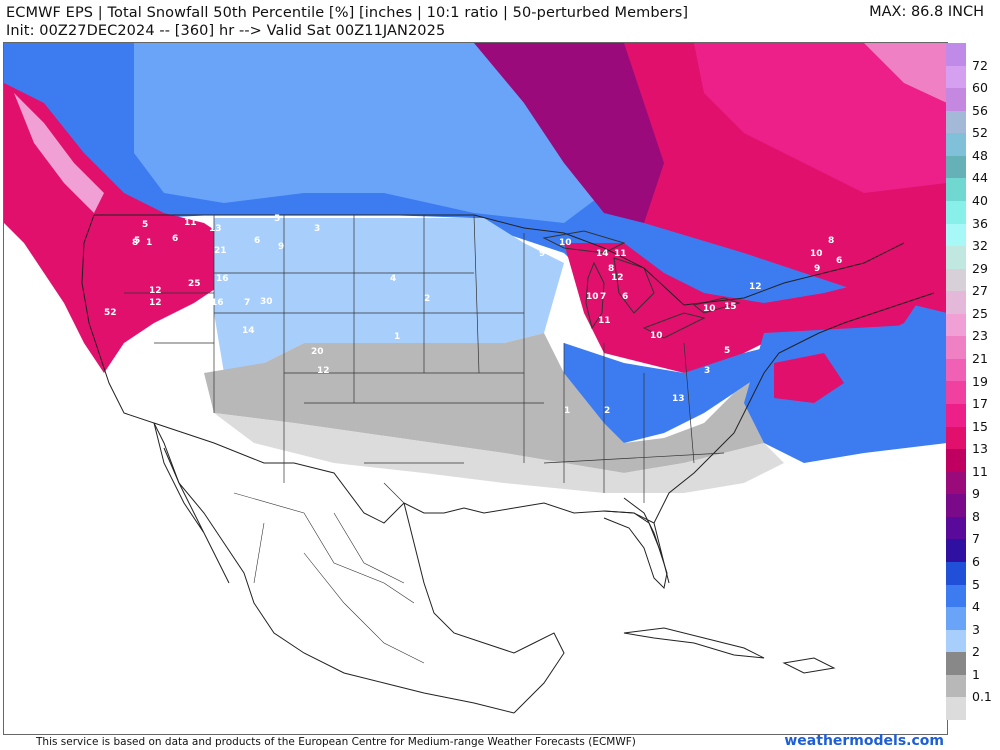 This screenshot has height=750, width=1000. Describe the element at coordinates (980, 65) in the screenshot. I see `color-scale-label: 72` at that location.